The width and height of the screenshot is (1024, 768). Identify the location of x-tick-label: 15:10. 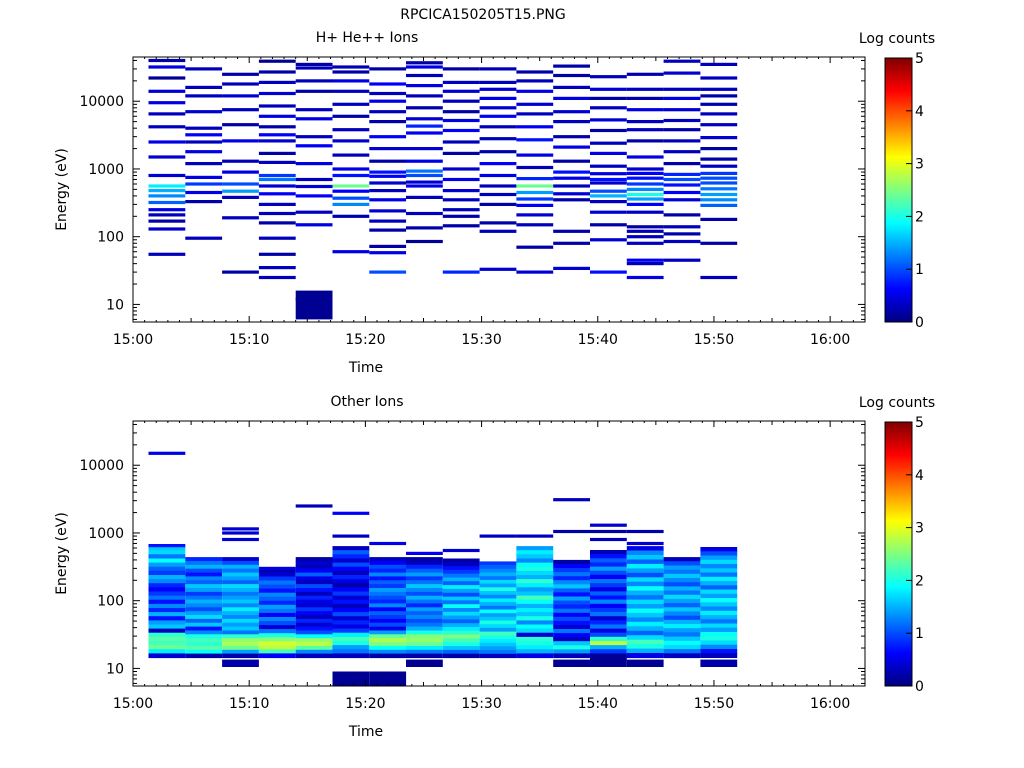
(249, 704).